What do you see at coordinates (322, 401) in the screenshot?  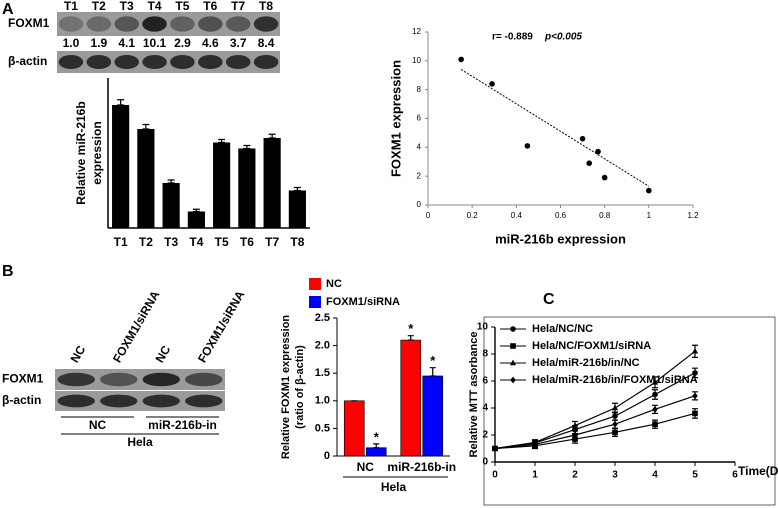 I see `y-tick-label: 1.0` at bounding box center [322, 401].